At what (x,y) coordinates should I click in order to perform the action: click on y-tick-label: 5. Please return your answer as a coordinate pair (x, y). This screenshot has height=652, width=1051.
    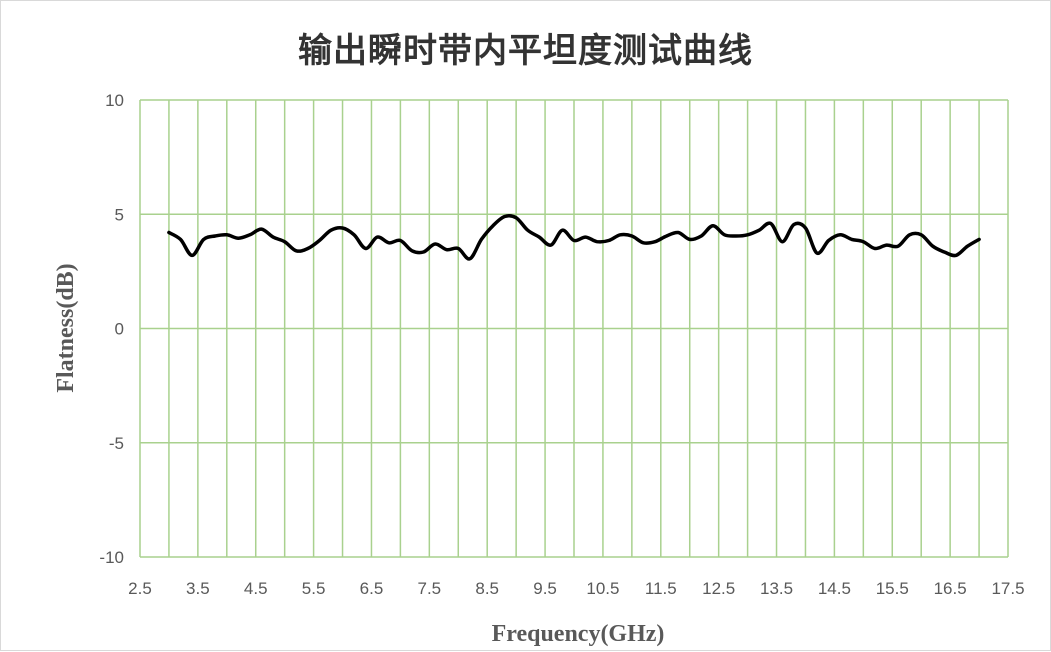
    Looking at the image, I should click on (119, 214).